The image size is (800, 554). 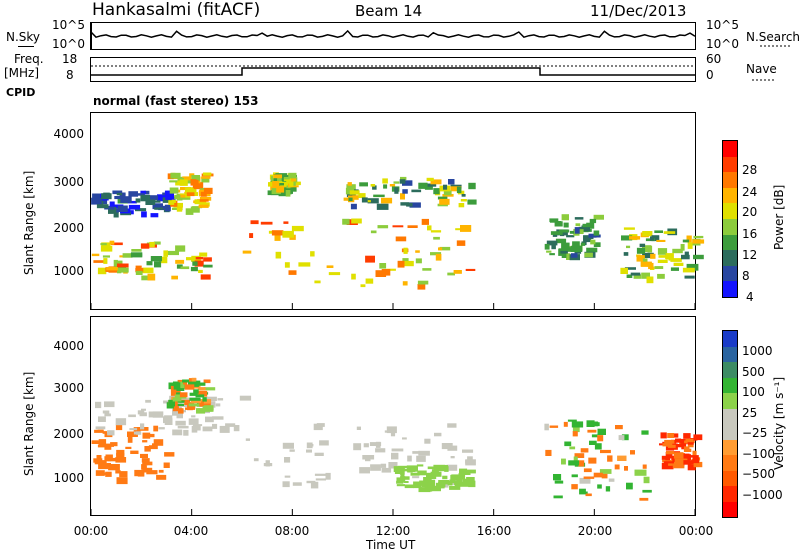 I want to click on velocity-cbar-tick-1000: 1000, so click(x=757, y=351).